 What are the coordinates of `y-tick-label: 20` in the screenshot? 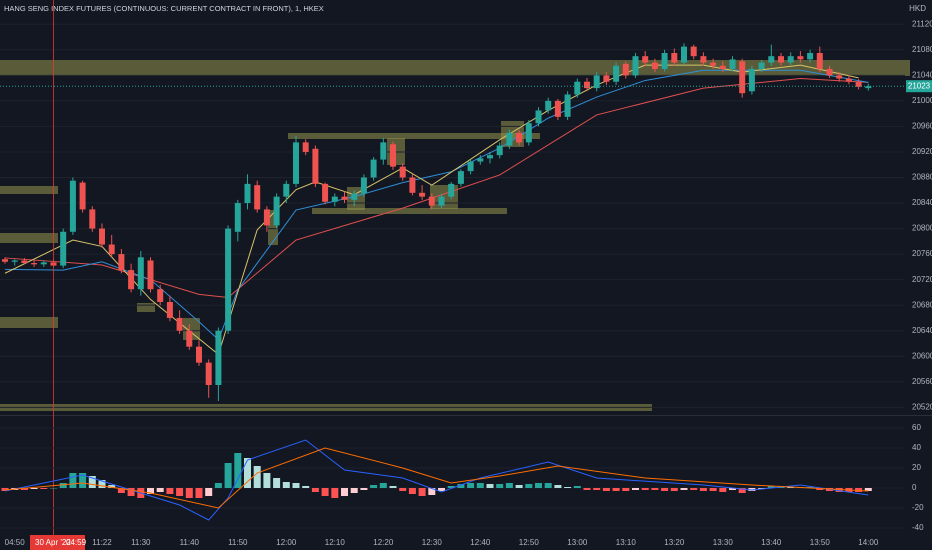 It's located at (916, 467).